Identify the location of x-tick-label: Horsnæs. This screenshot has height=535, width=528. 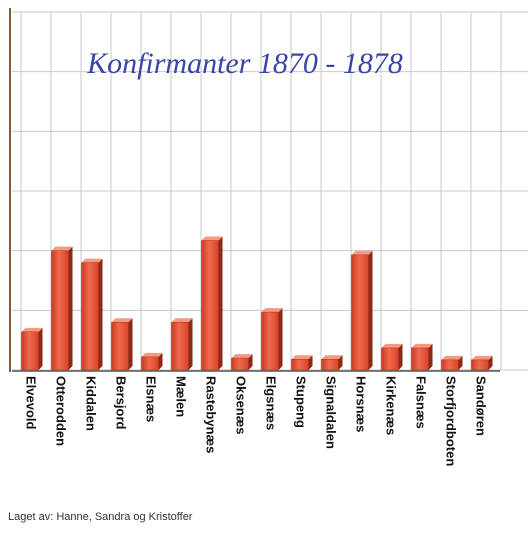
(361, 404).